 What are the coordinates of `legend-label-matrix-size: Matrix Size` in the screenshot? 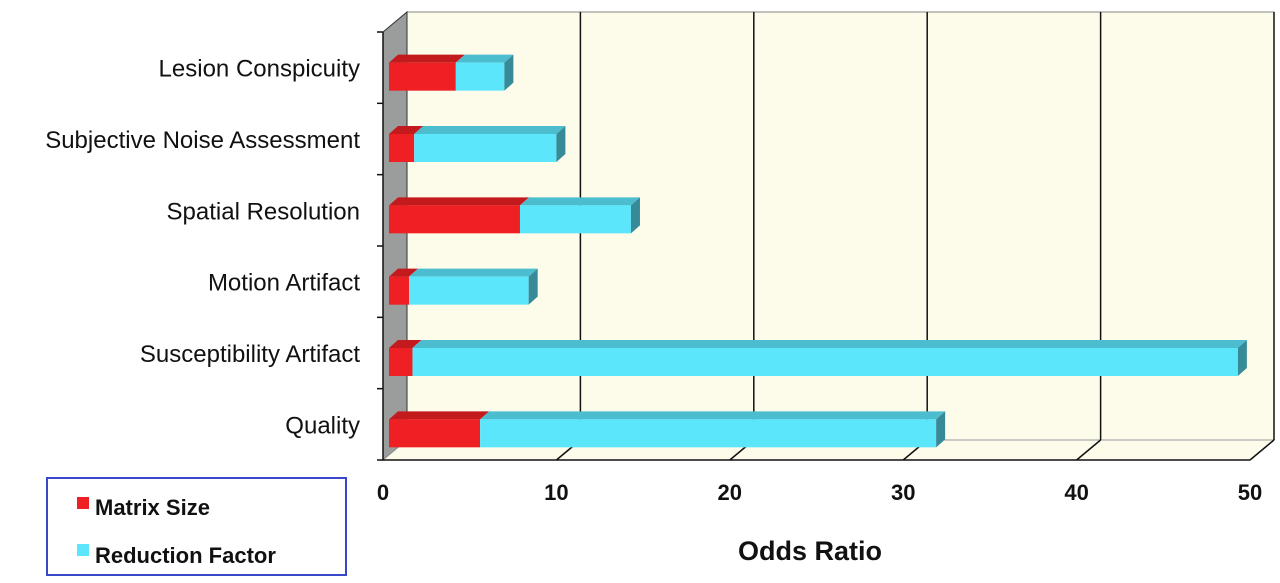 It's located at (152, 507).